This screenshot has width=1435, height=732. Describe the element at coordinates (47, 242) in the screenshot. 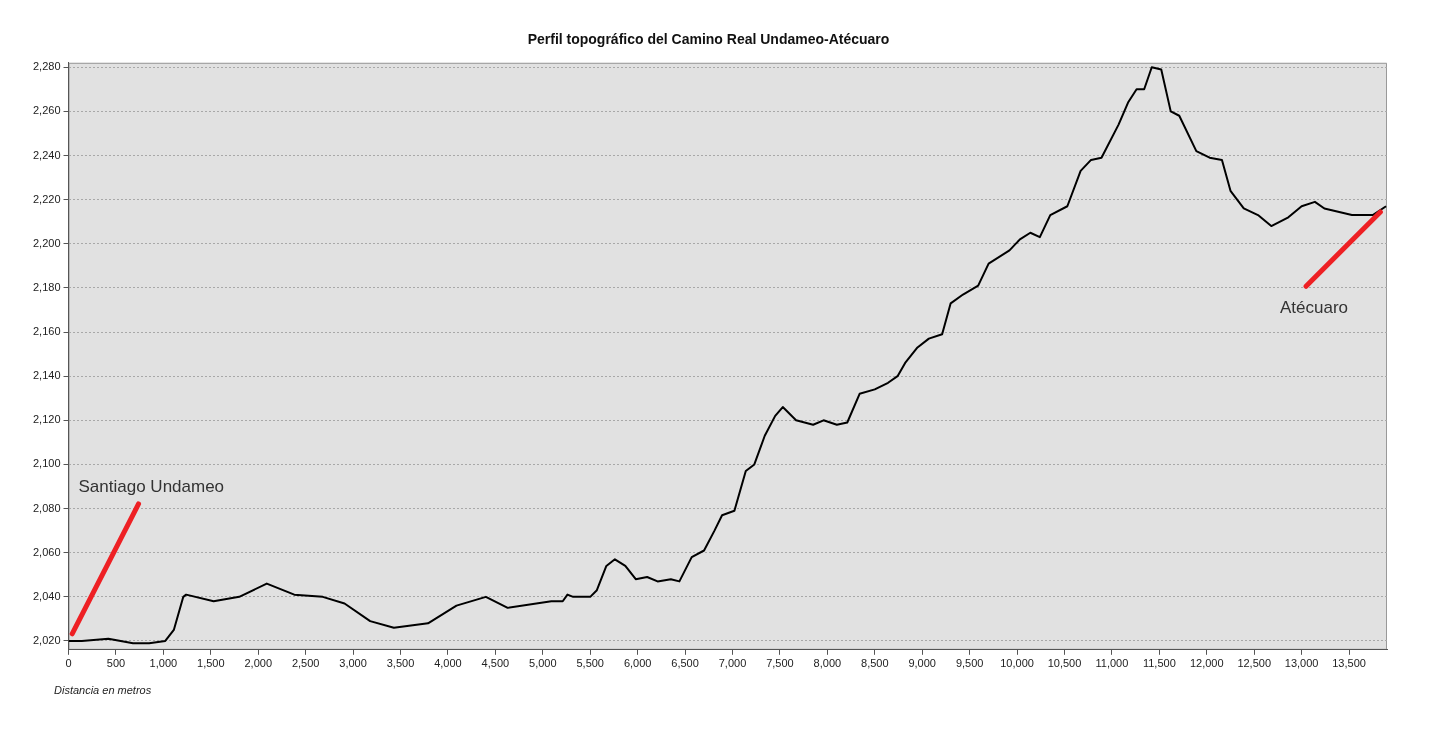

I see `y-tick-label: 2,200` at that location.